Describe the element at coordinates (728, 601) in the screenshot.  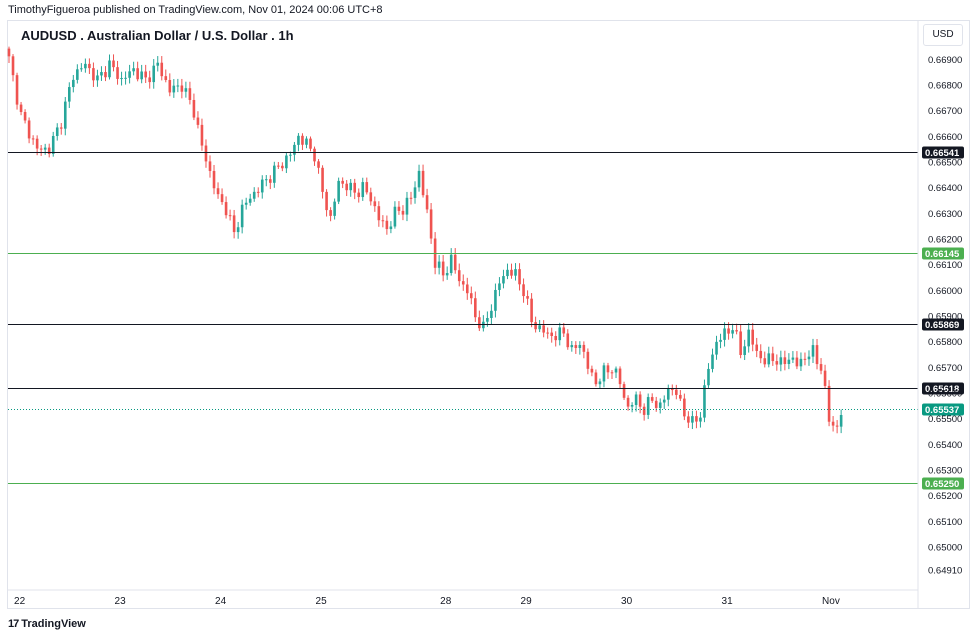
I see `date-tick-label: 31` at that location.